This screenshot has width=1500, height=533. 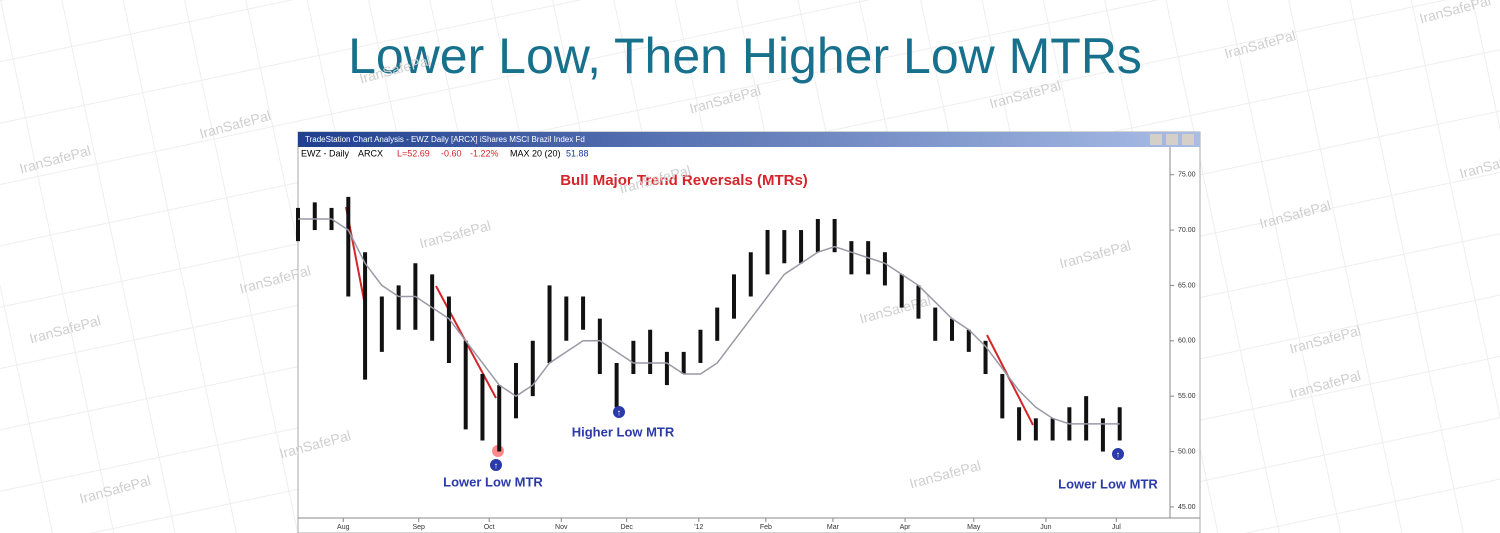 What do you see at coordinates (1187, 451) in the screenshot?
I see `y-tick-label: 50.00` at bounding box center [1187, 451].